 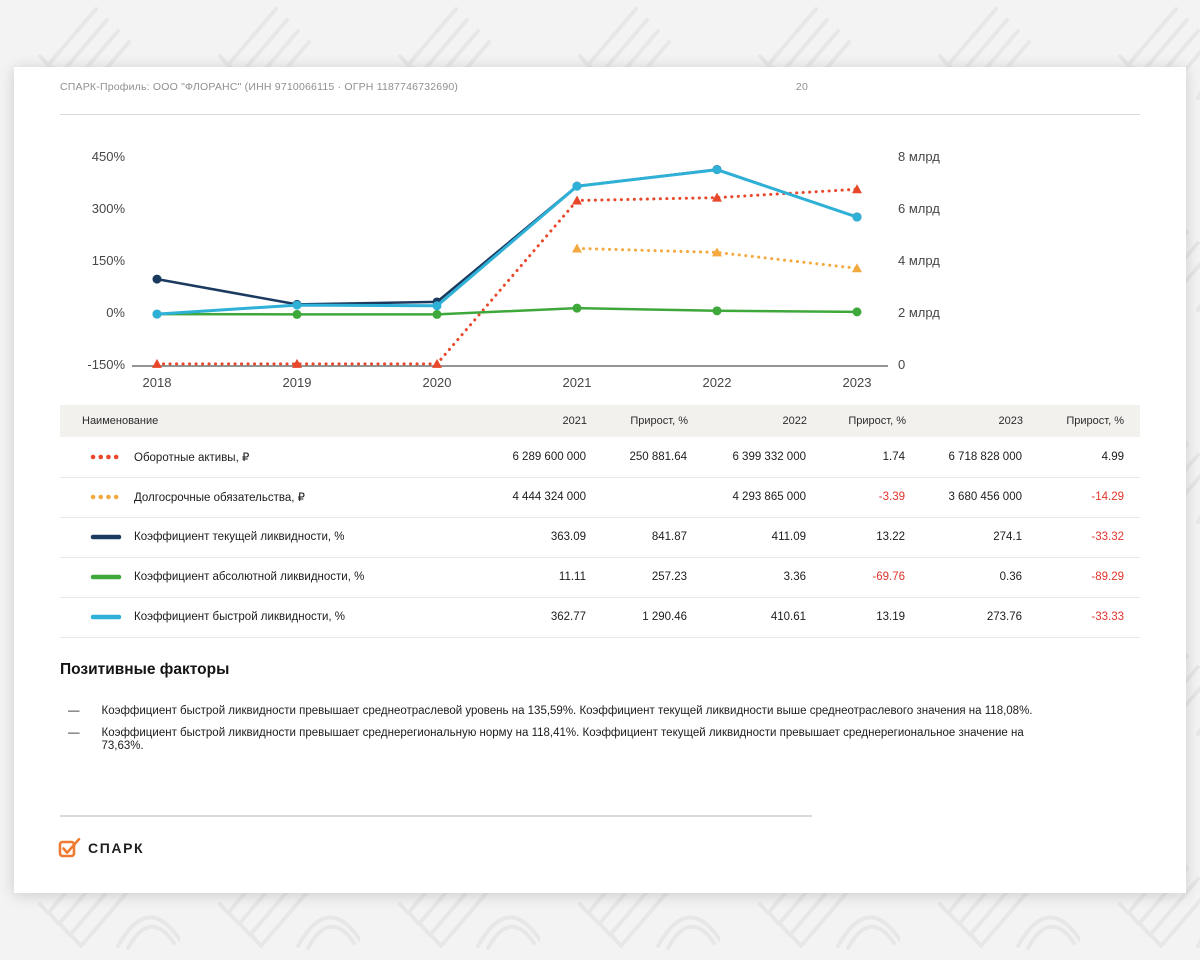 What do you see at coordinates (518, 577) in the screenshot?
I see `value-cell: 11.11` at bounding box center [518, 577].